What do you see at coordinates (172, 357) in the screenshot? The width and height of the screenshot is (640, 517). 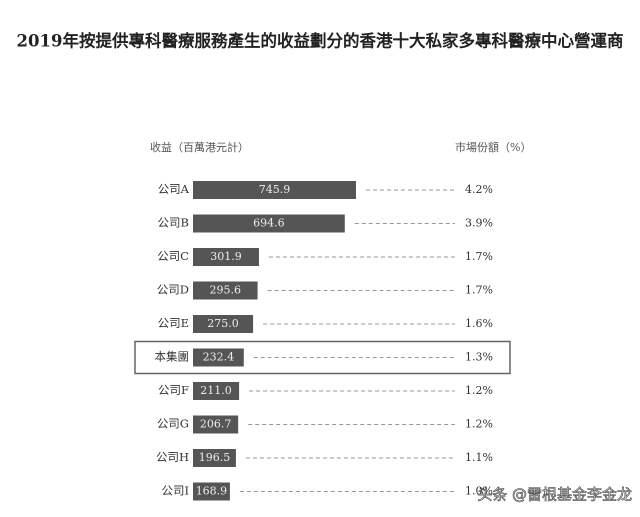 I see `category-label: 本集團` at bounding box center [172, 357].